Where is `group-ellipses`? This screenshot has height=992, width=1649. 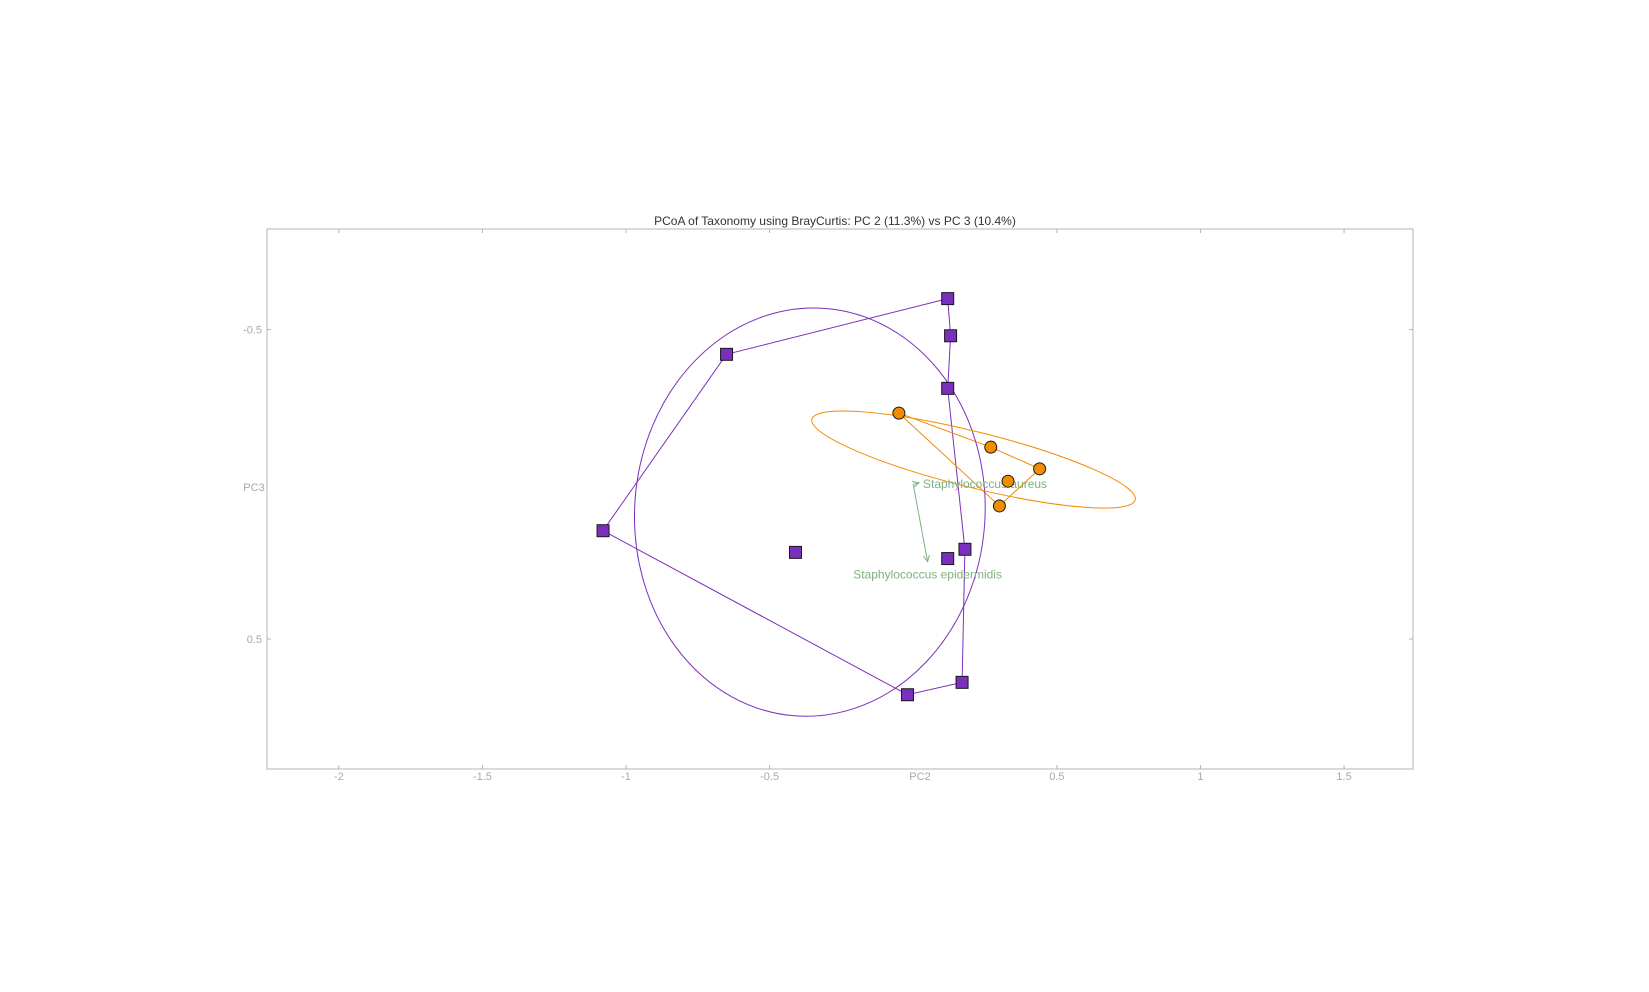
group-ellipses is located at coordinates (884, 512).